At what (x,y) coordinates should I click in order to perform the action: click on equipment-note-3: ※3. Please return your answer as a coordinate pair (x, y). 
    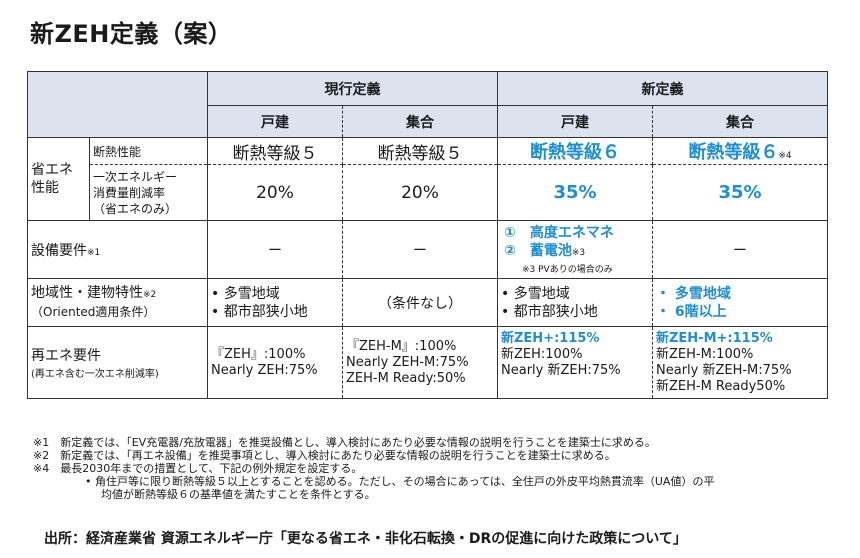
    Looking at the image, I should click on (578, 253).